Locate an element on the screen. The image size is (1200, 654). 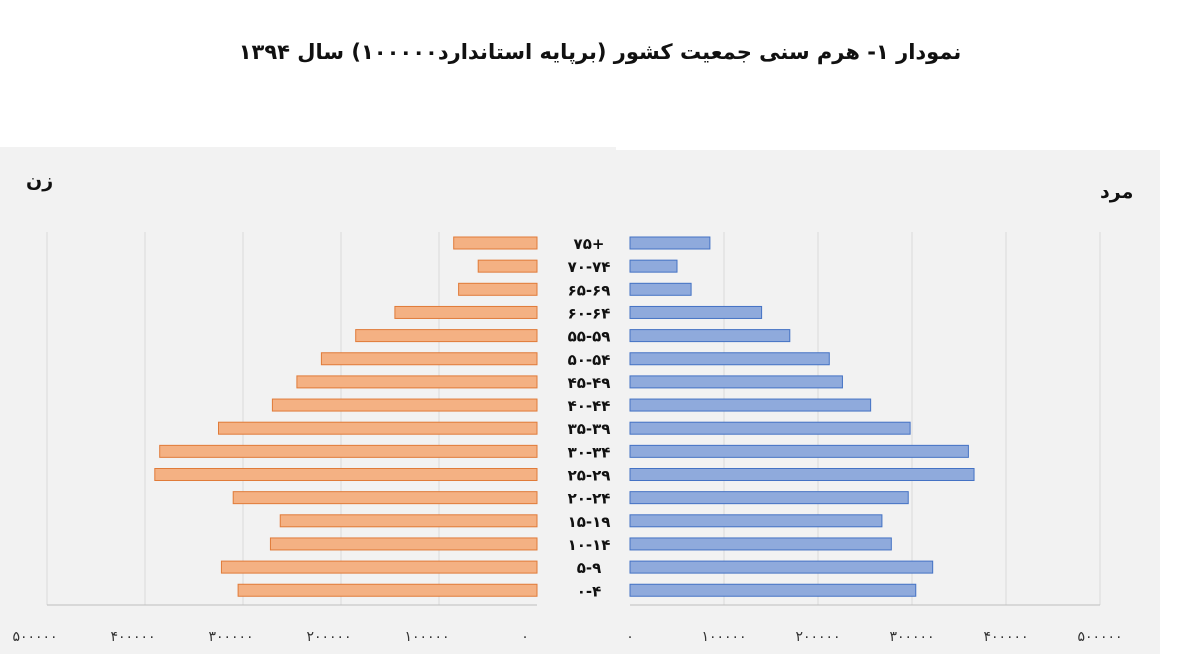
age-group-label: ۵۰-۵۴ is located at coordinates (589, 360).